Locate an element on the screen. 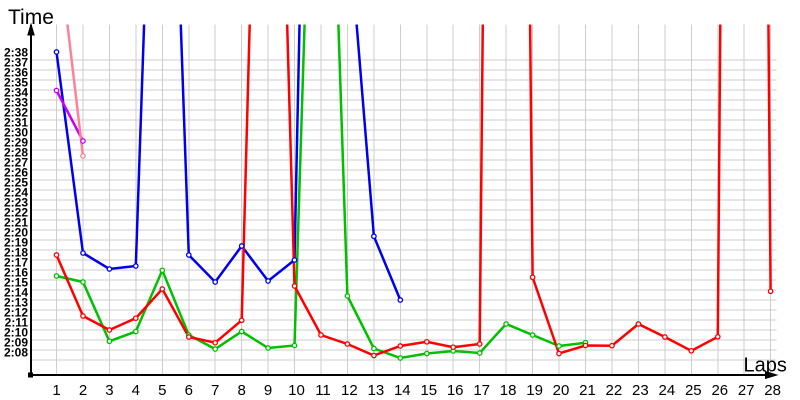  svg-text: 2:22 is located at coordinates (16, 213).